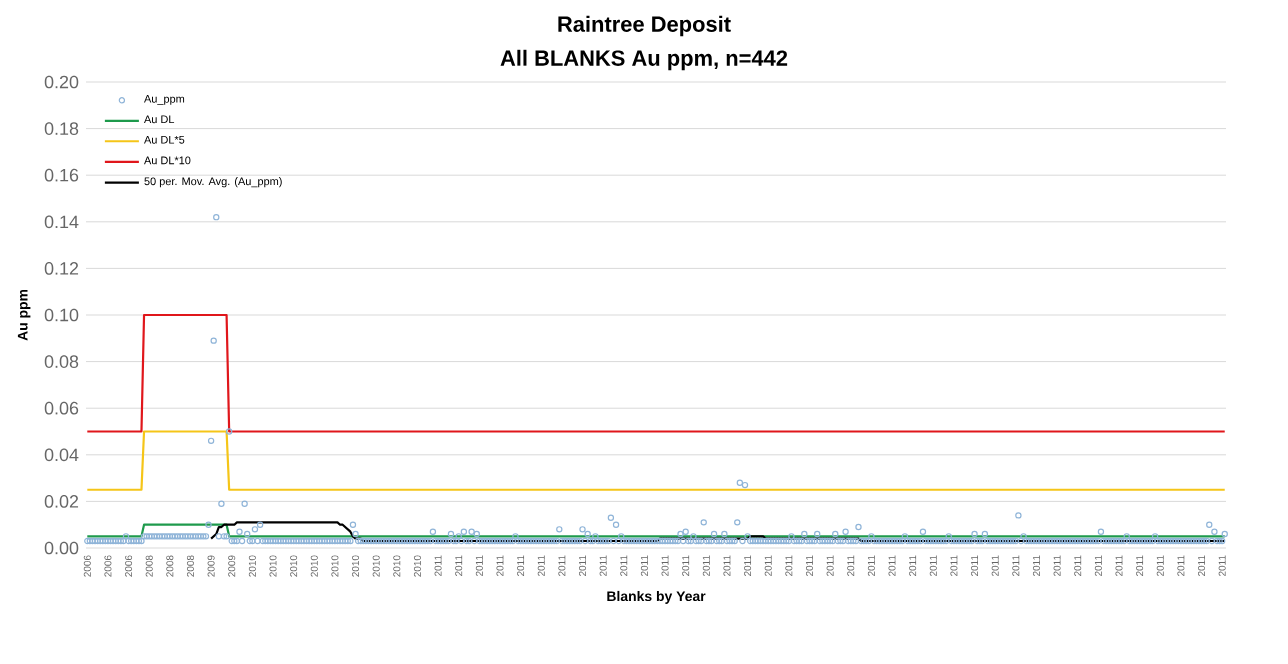 Image resolution: width=1288 pixels, height=664 pixels. I want to click on y-tick-label: 0.18, so click(61, 128).